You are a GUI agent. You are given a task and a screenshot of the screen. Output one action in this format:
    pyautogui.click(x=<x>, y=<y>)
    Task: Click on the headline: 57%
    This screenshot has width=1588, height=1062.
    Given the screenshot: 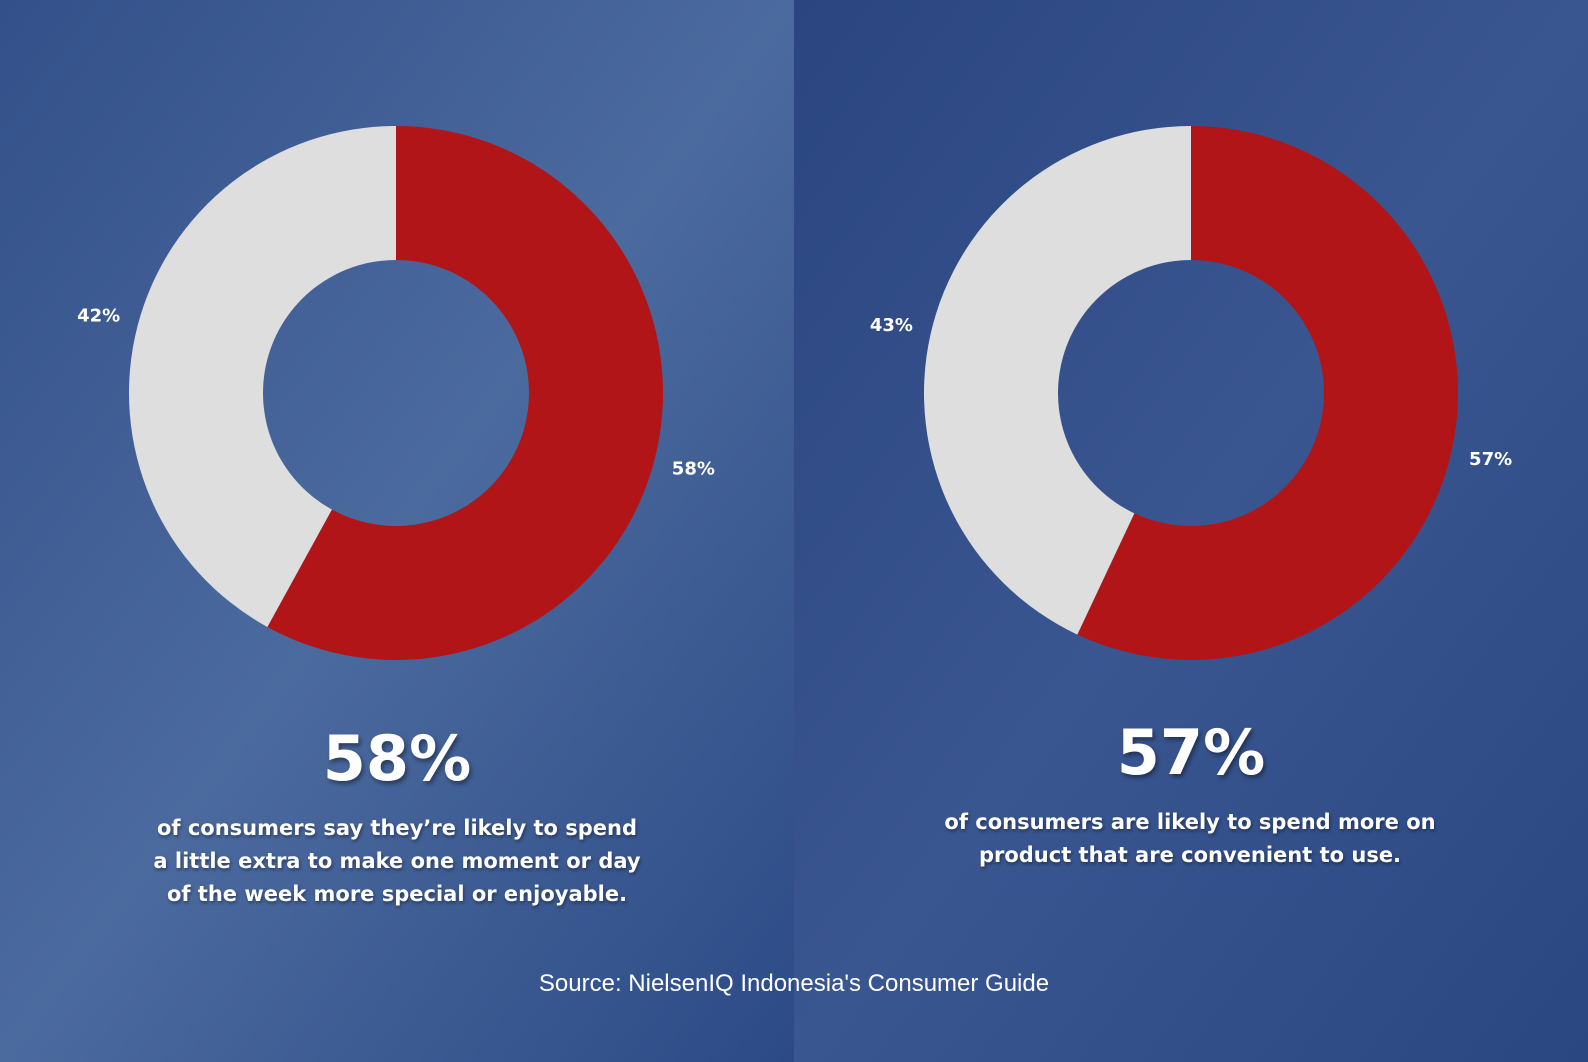 What is the action you would take?
    pyautogui.click(x=1191, y=752)
    